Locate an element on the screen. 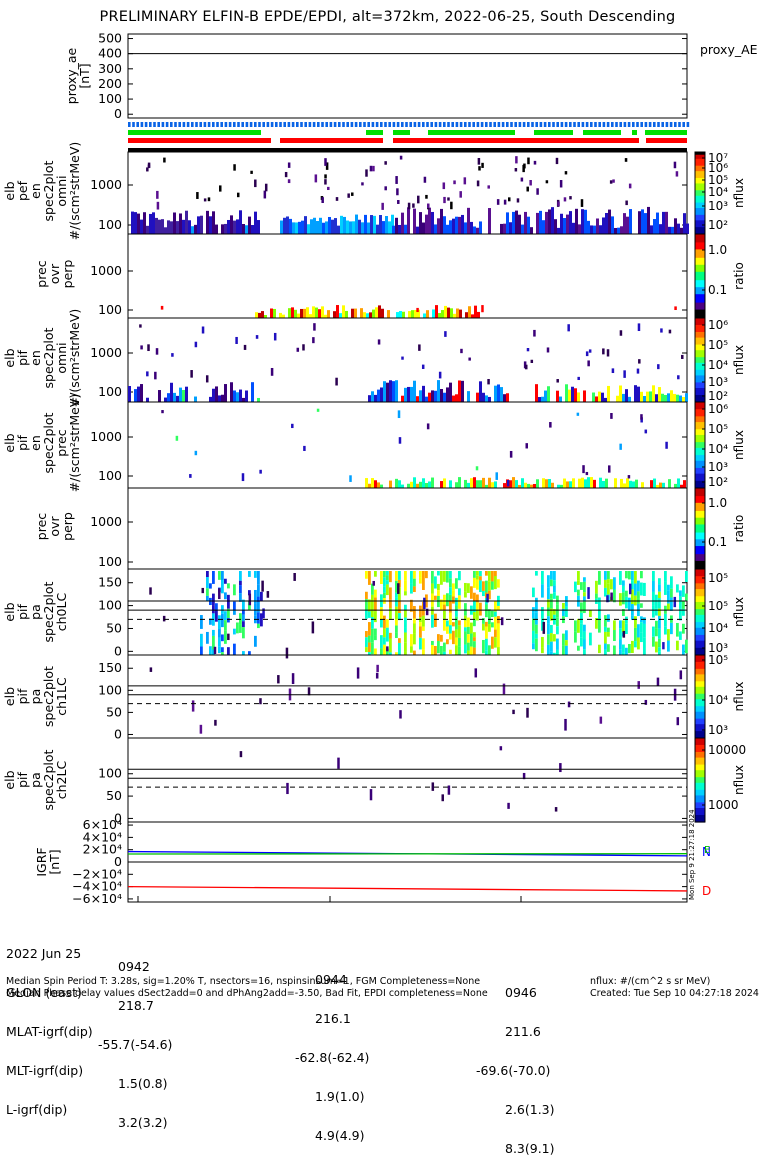 Image resolution: width=775 pixels, height=1169 pixels. panel-6-colorbar is located at coordinates (700, 612).